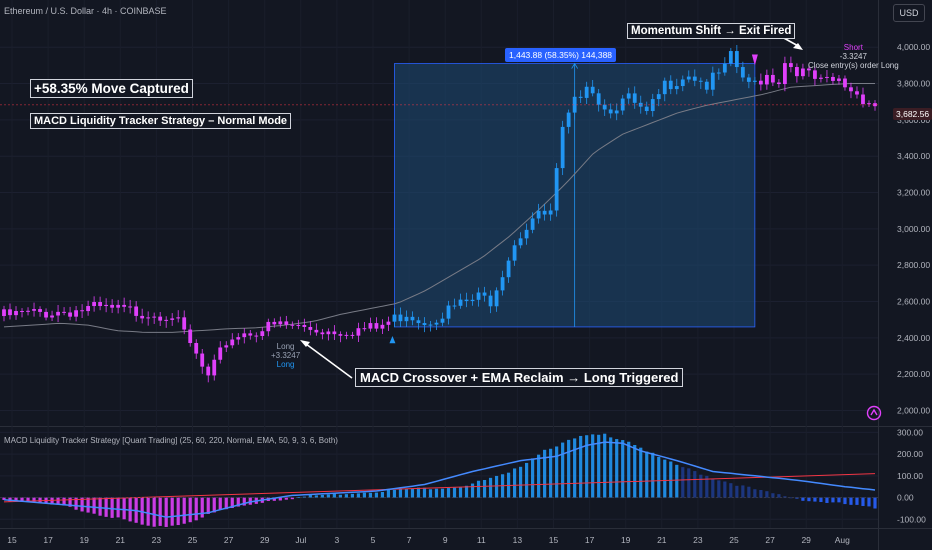 The image size is (932, 550). Describe the element at coordinates (913, 229) in the screenshot. I see `y-tick-label: 3,000.00` at that location.